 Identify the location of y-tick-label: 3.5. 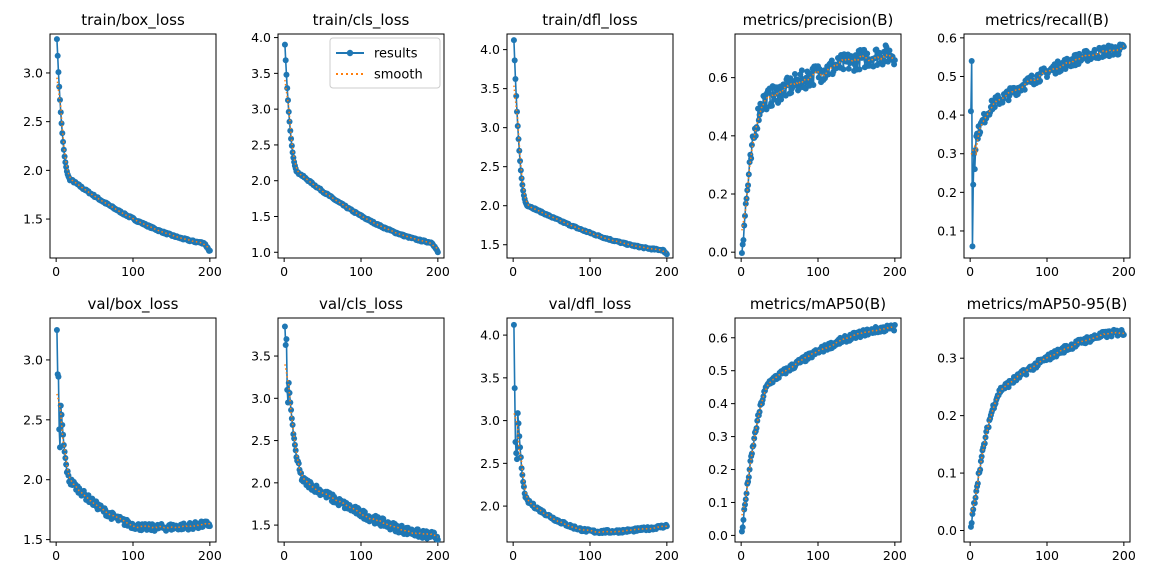
(261, 356).